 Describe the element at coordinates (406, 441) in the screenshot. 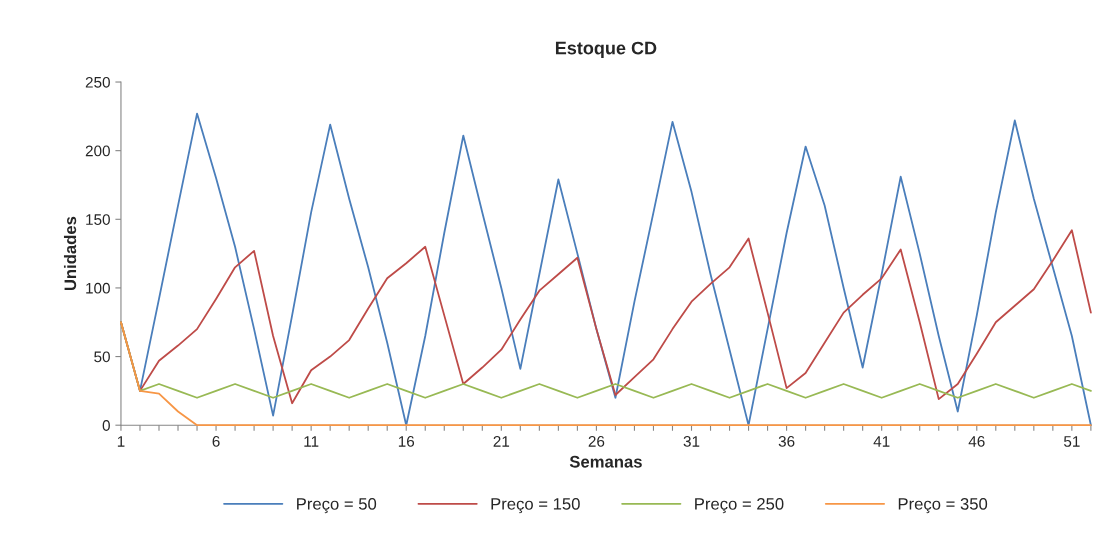

I see `x-tick-label: 16` at that location.